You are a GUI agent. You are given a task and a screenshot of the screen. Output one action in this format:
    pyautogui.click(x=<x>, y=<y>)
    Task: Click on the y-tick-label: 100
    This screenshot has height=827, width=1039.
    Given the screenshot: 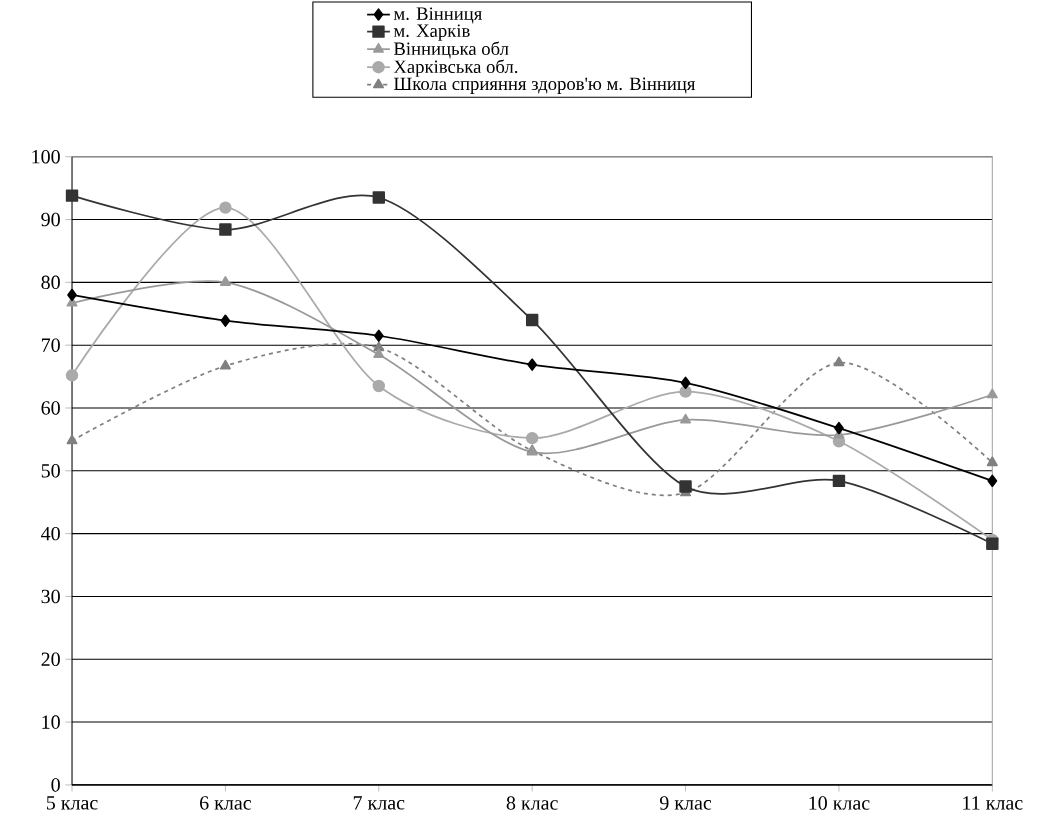 What is the action you would take?
    pyautogui.click(x=46, y=156)
    